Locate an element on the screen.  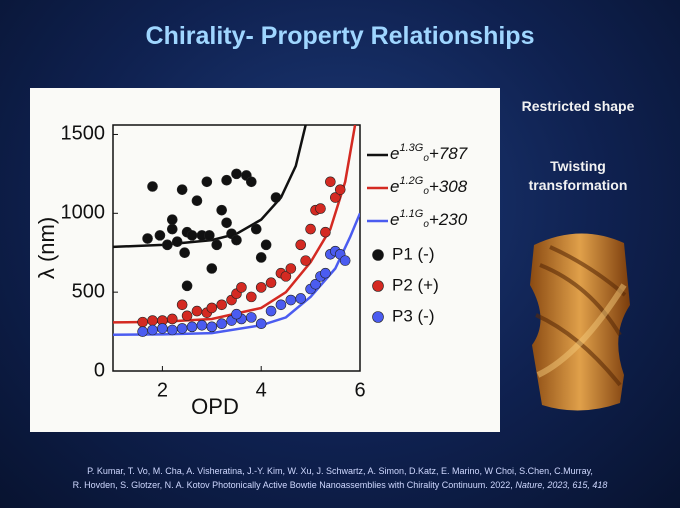
y-axis-label: λ (nm) is located at coordinates (46, 248).